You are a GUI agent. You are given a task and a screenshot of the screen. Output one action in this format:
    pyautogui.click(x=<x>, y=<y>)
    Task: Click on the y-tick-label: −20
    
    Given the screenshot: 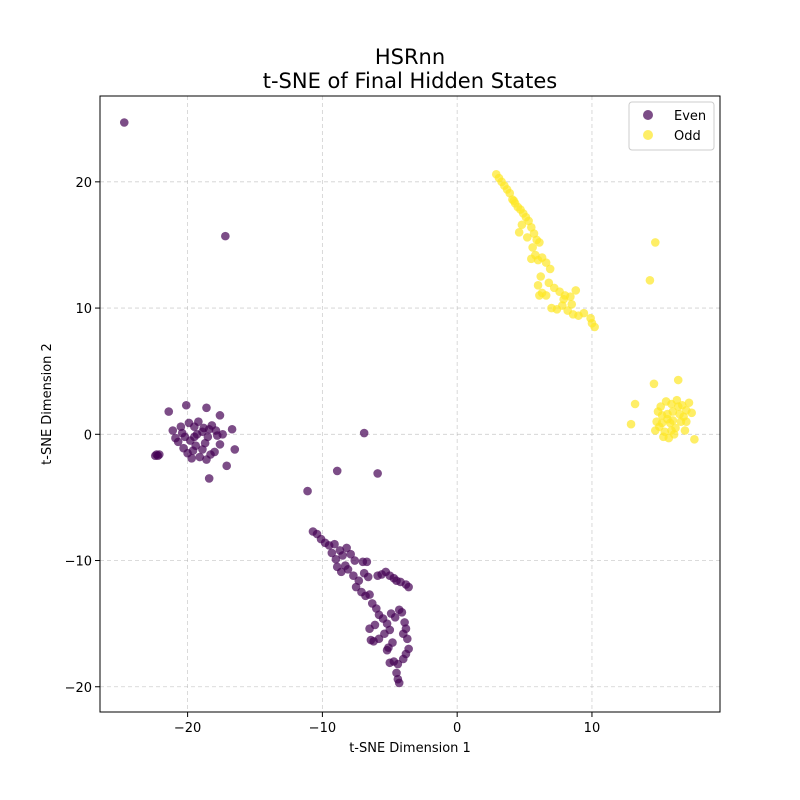 What is the action you would take?
    pyautogui.click(x=78, y=688)
    